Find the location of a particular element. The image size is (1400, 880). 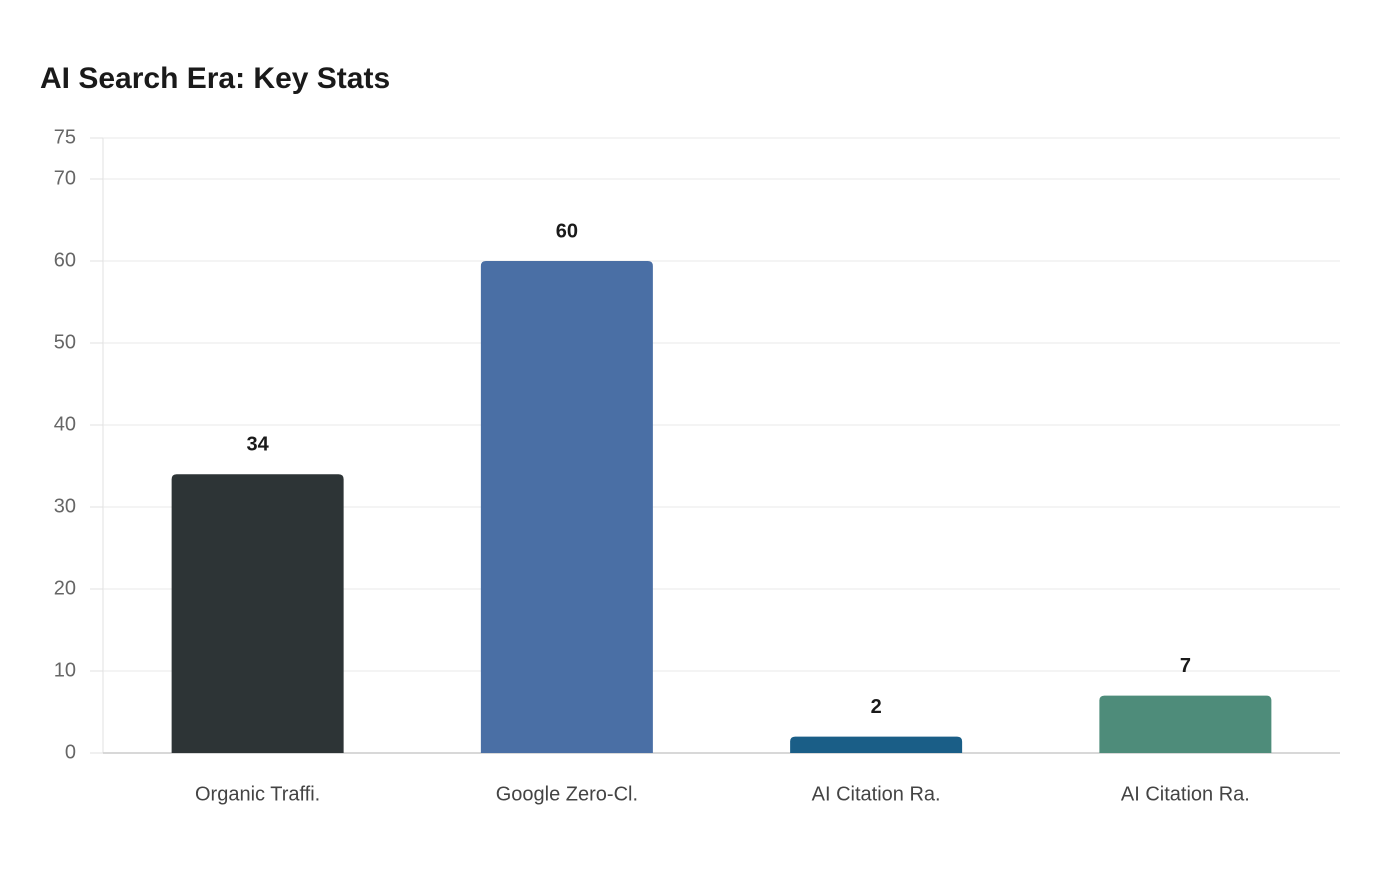

x-tick-label: Google Zero-Cl. is located at coordinates (567, 794).